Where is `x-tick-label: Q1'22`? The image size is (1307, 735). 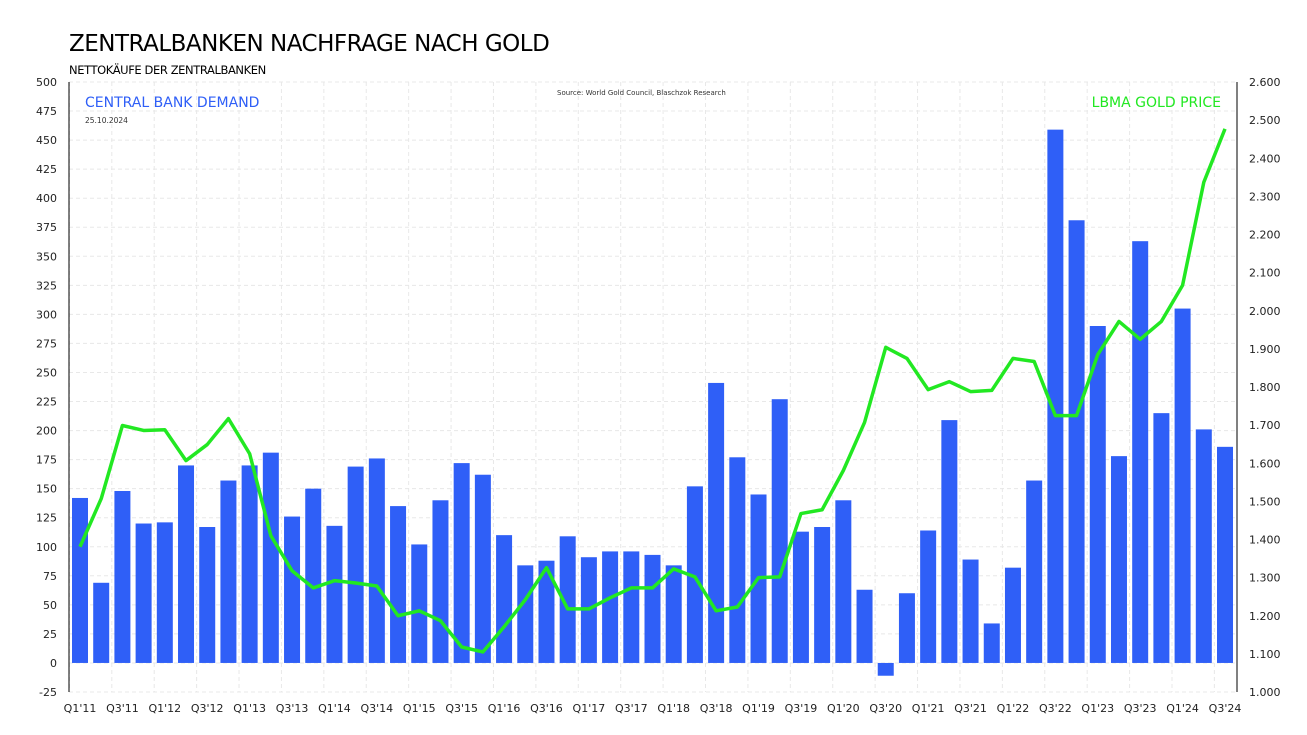
x-tick-label: Q1'22 is located at coordinates (1013, 708).